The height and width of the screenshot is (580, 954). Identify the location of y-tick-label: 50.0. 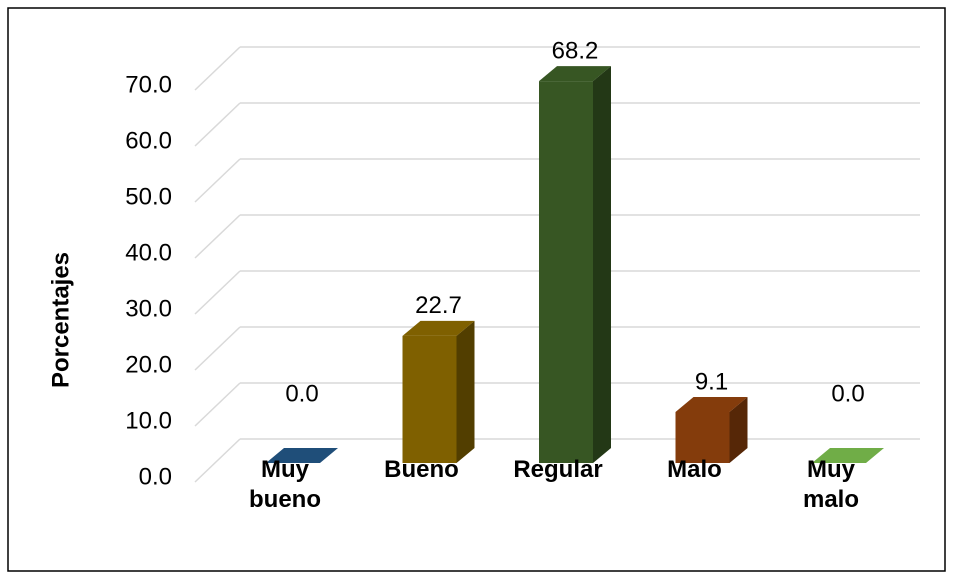
(148, 196).